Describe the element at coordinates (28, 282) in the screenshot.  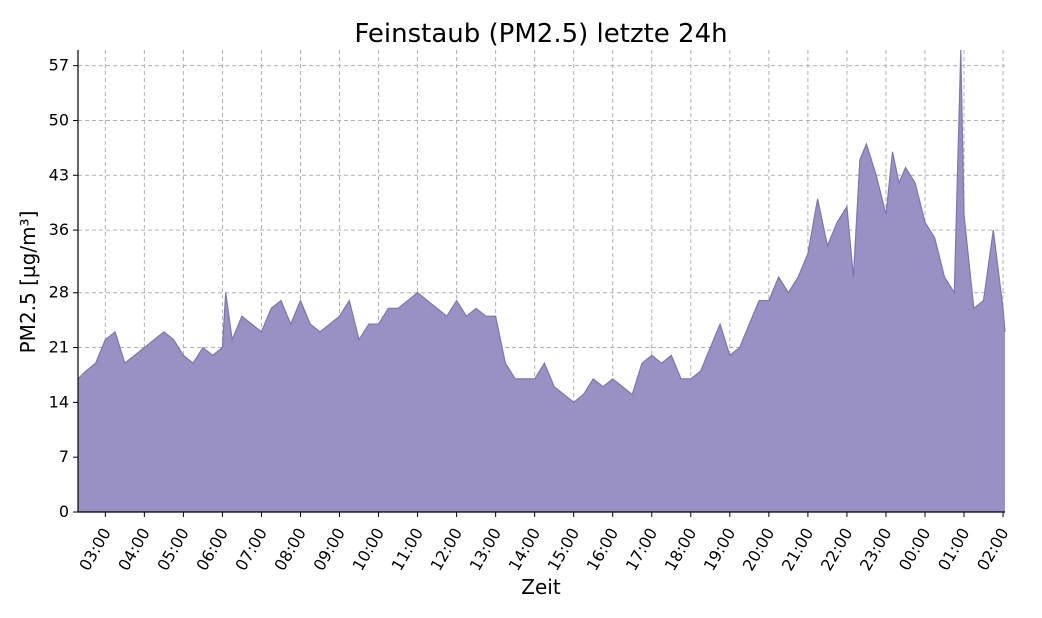
I see `y-axis-label: PM2.5 [µg/m³]` at that location.